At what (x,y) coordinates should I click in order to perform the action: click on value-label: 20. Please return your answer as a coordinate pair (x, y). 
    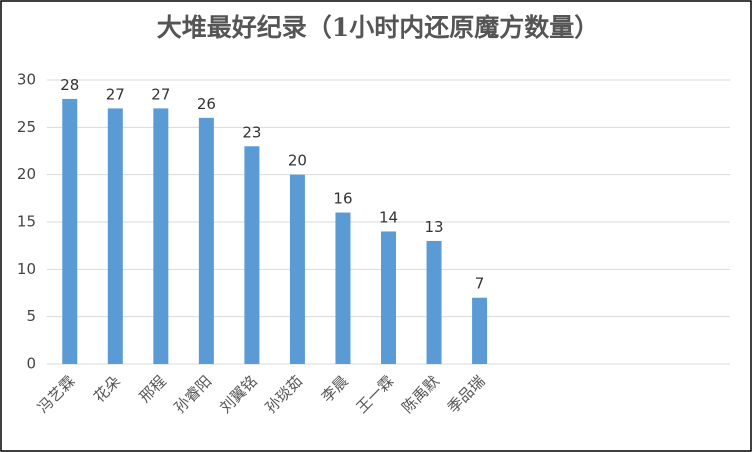
    Looking at the image, I should click on (297, 161).